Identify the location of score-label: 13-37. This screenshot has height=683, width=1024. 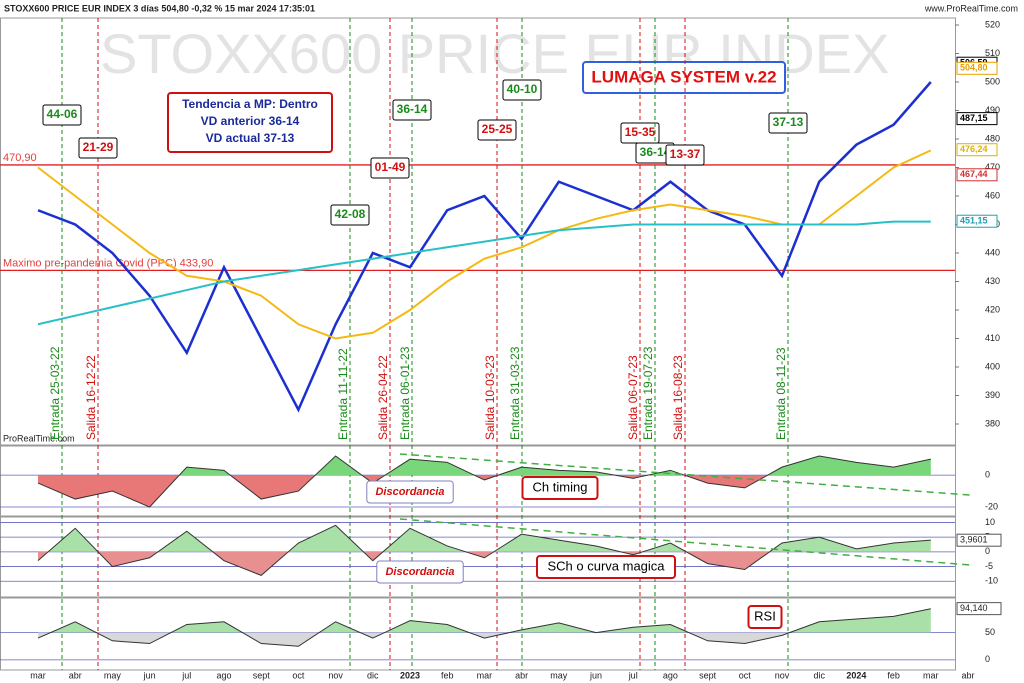
(685, 154).